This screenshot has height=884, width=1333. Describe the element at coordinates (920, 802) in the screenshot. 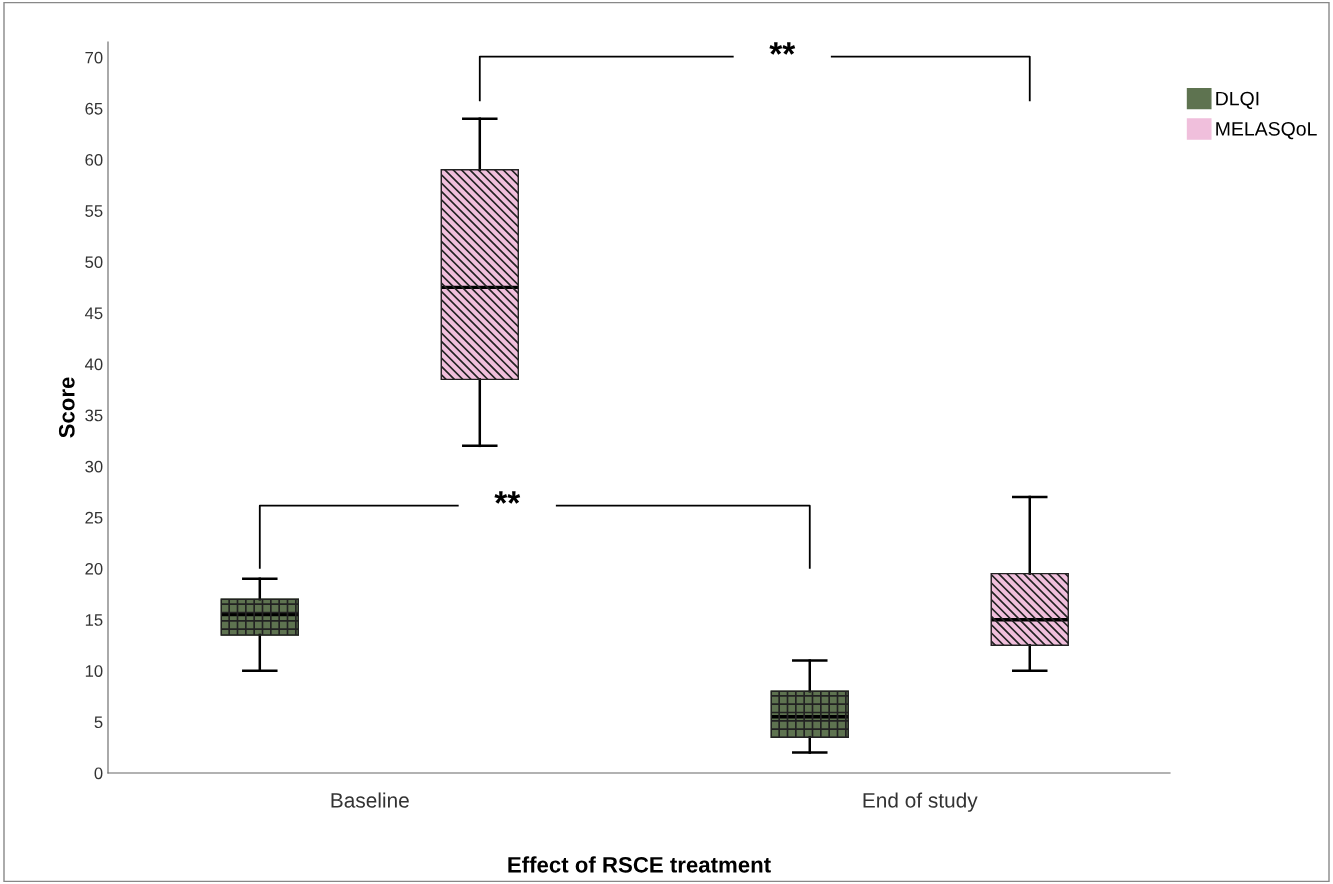

I see `x-tick-label: End of study` at that location.